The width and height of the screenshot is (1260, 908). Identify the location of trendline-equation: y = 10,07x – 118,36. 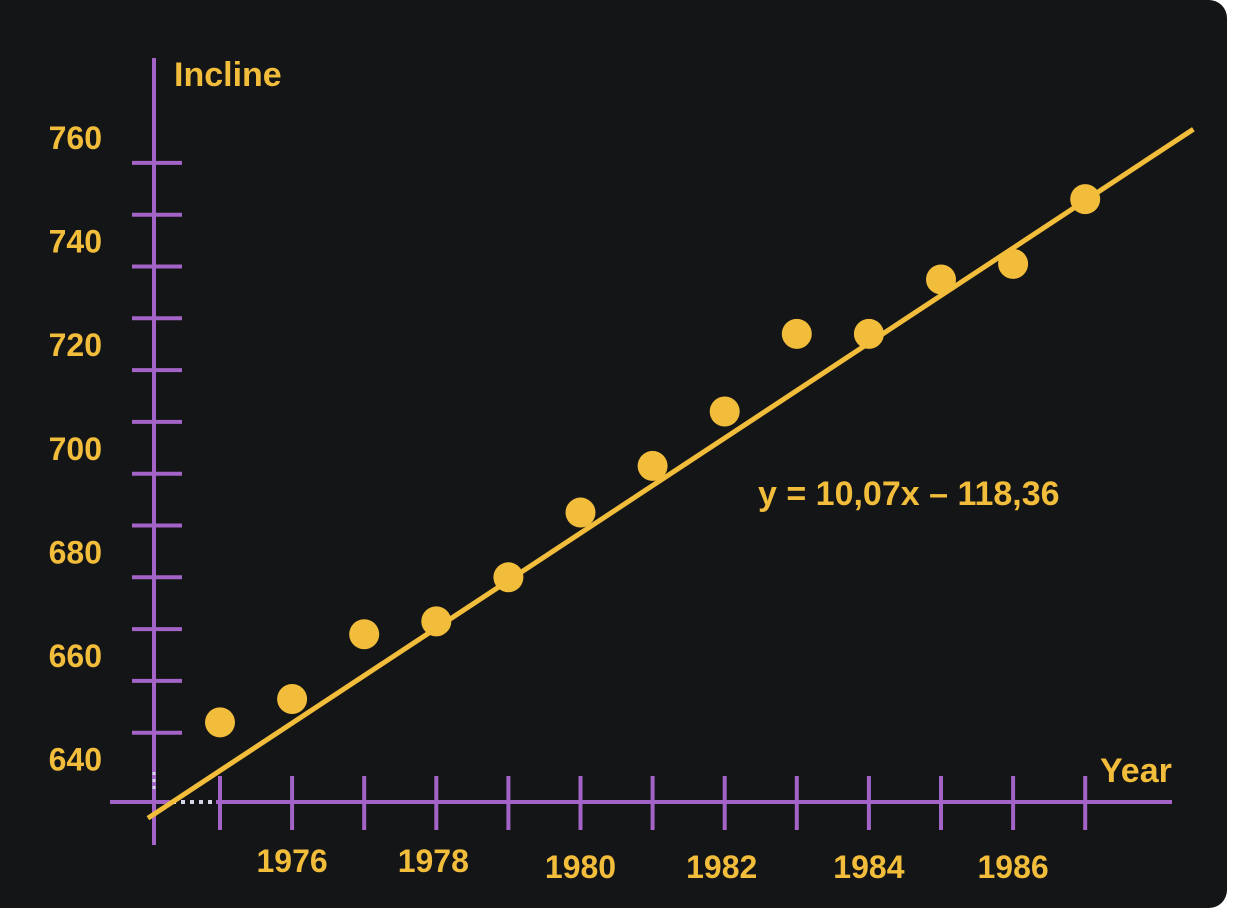
(909, 494).